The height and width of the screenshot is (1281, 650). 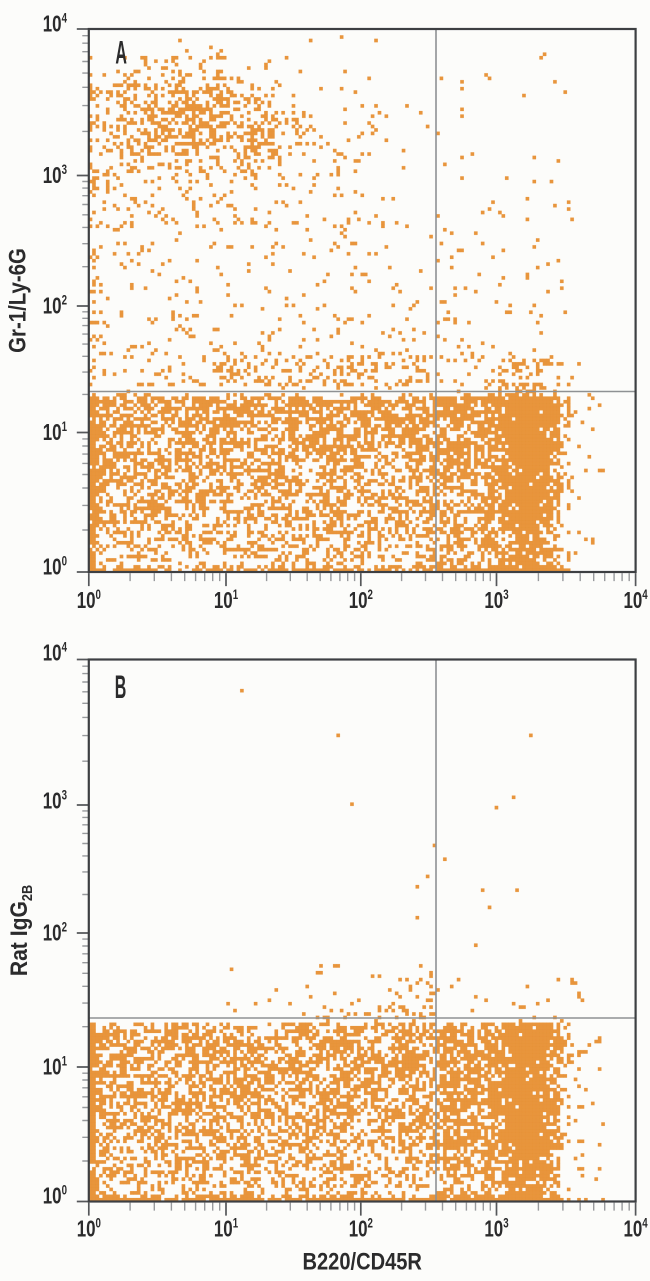 What do you see at coordinates (55, 306) in the screenshot?
I see `svg-text: 10²` at bounding box center [55, 306].